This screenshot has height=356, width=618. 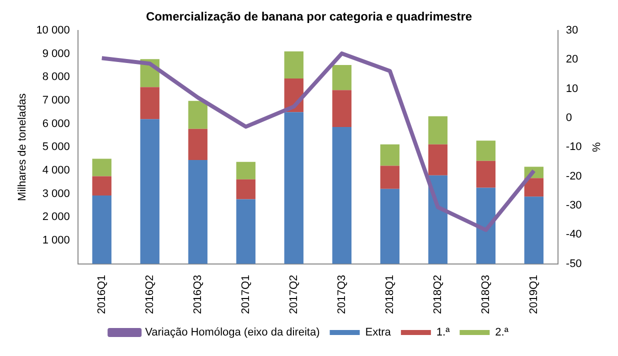 What do you see at coordinates (150, 294) in the screenshot?
I see `x-tick-label: 2016Q2` at bounding box center [150, 294].